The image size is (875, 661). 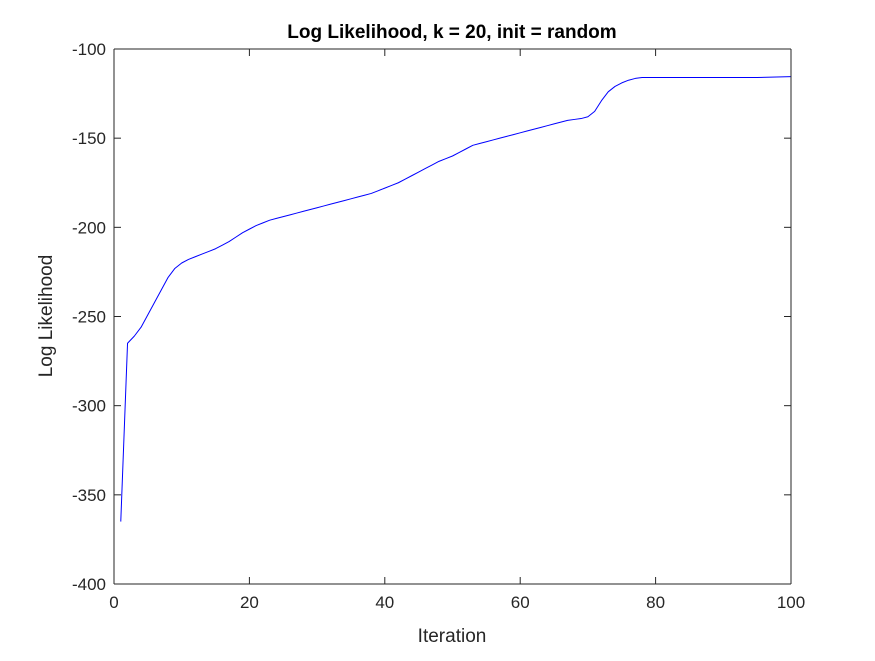 I want to click on chart-title: Log Likelihood, k = 20, init = random, so click(x=451, y=32).